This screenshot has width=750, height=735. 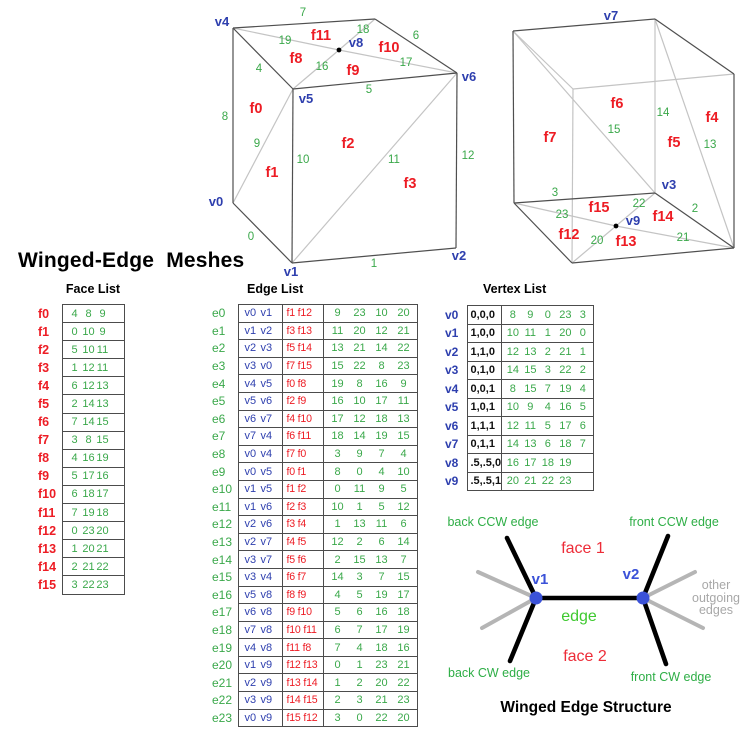 I want to click on edge-id-cell: e0, so click(x=219, y=313).